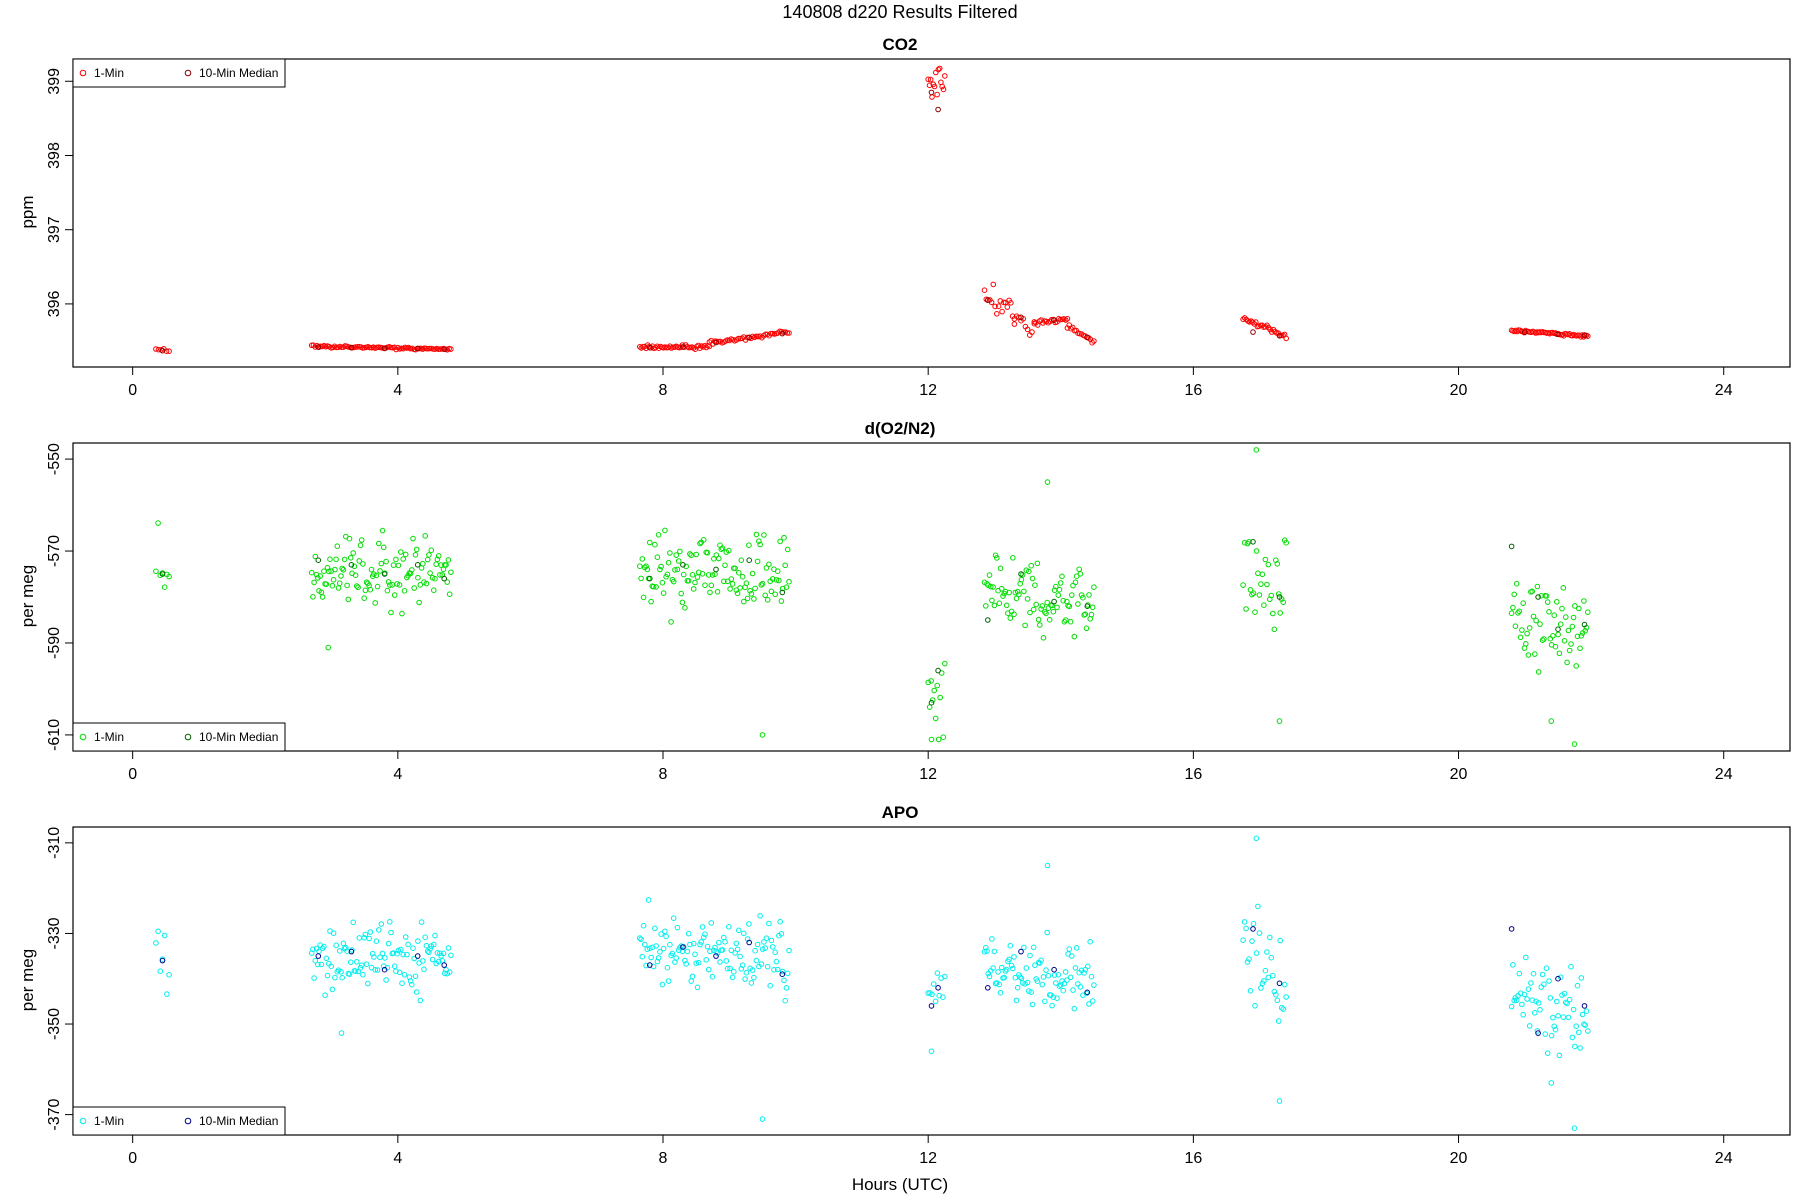 The height and width of the screenshot is (1200, 1800). I want to click on figure-title: 140808 d220 Results Filtered, so click(899, 12).